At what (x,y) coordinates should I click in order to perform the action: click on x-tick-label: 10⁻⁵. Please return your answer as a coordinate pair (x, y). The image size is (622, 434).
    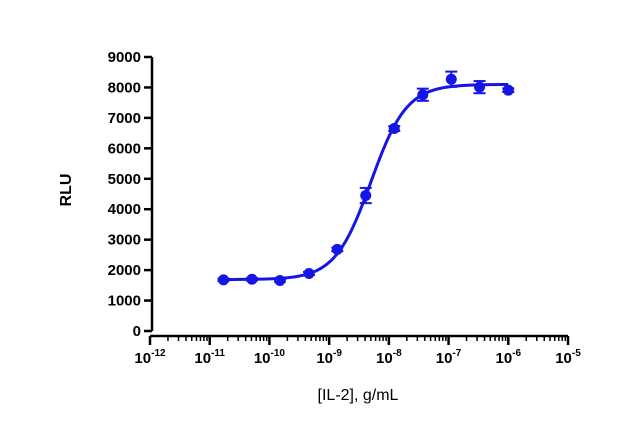
    Looking at the image, I should click on (568, 357).